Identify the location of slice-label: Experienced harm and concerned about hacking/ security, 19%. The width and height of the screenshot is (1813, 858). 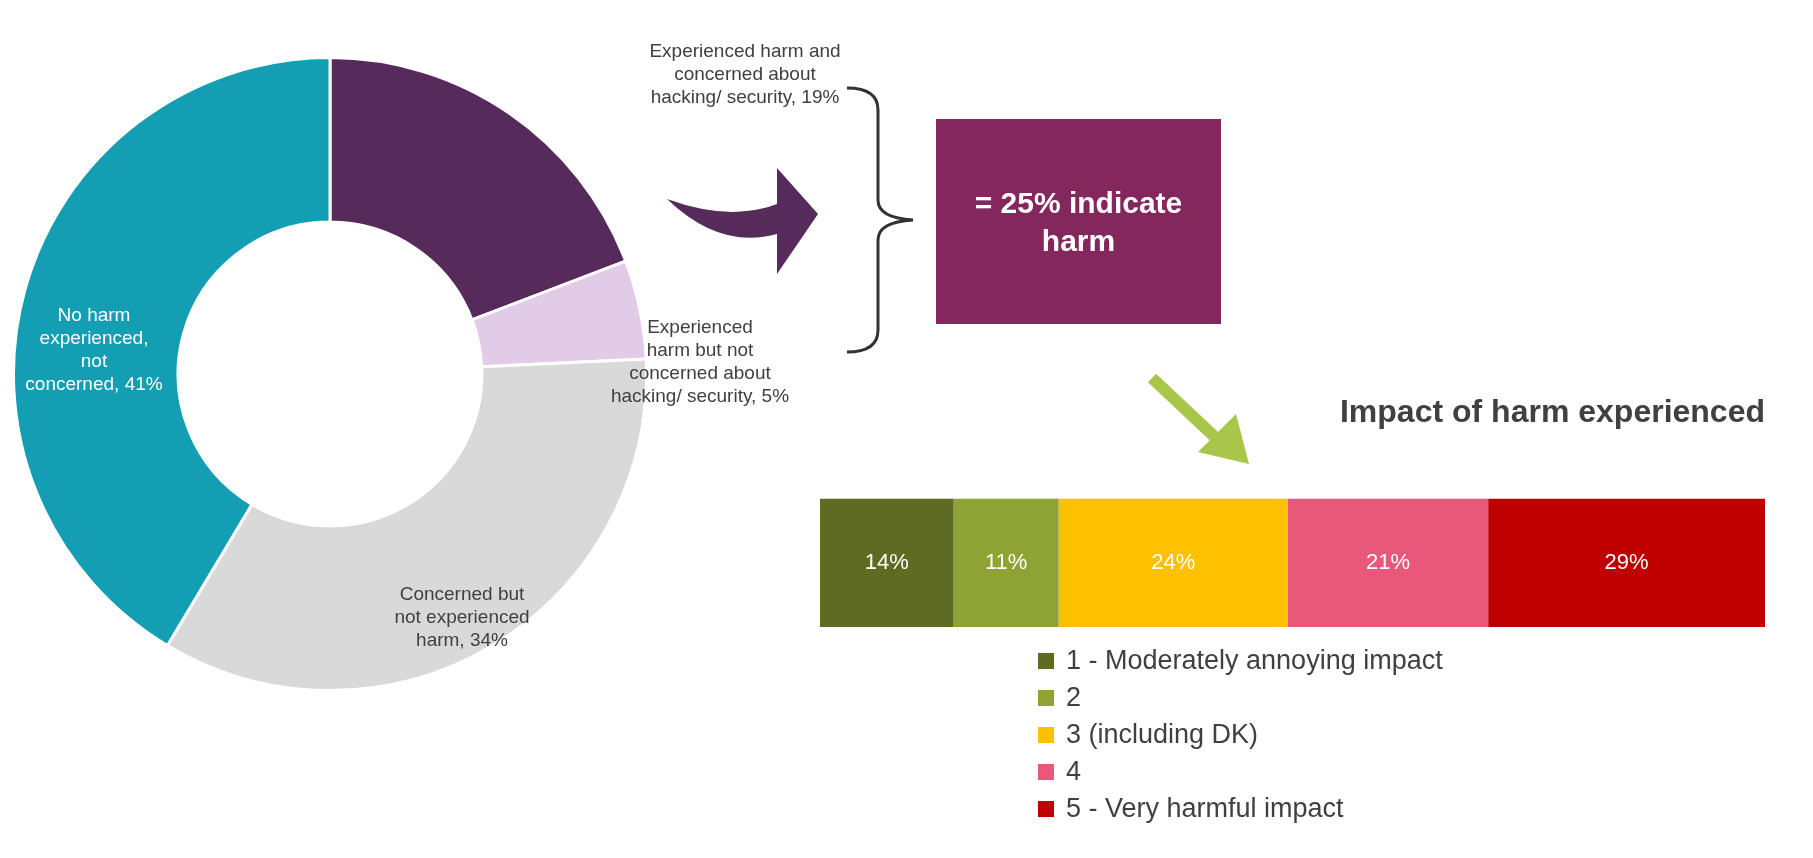
(745, 74).